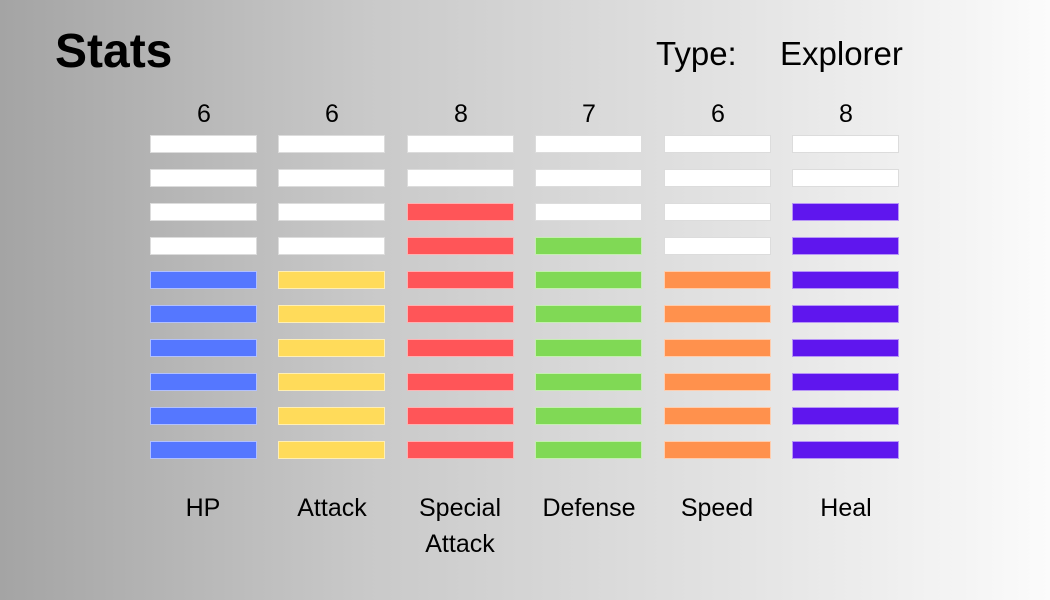 This screenshot has height=600, width=1050. What do you see at coordinates (846, 508) in the screenshot?
I see `stat-label-heal: Heal` at bounding box center [846, 508].